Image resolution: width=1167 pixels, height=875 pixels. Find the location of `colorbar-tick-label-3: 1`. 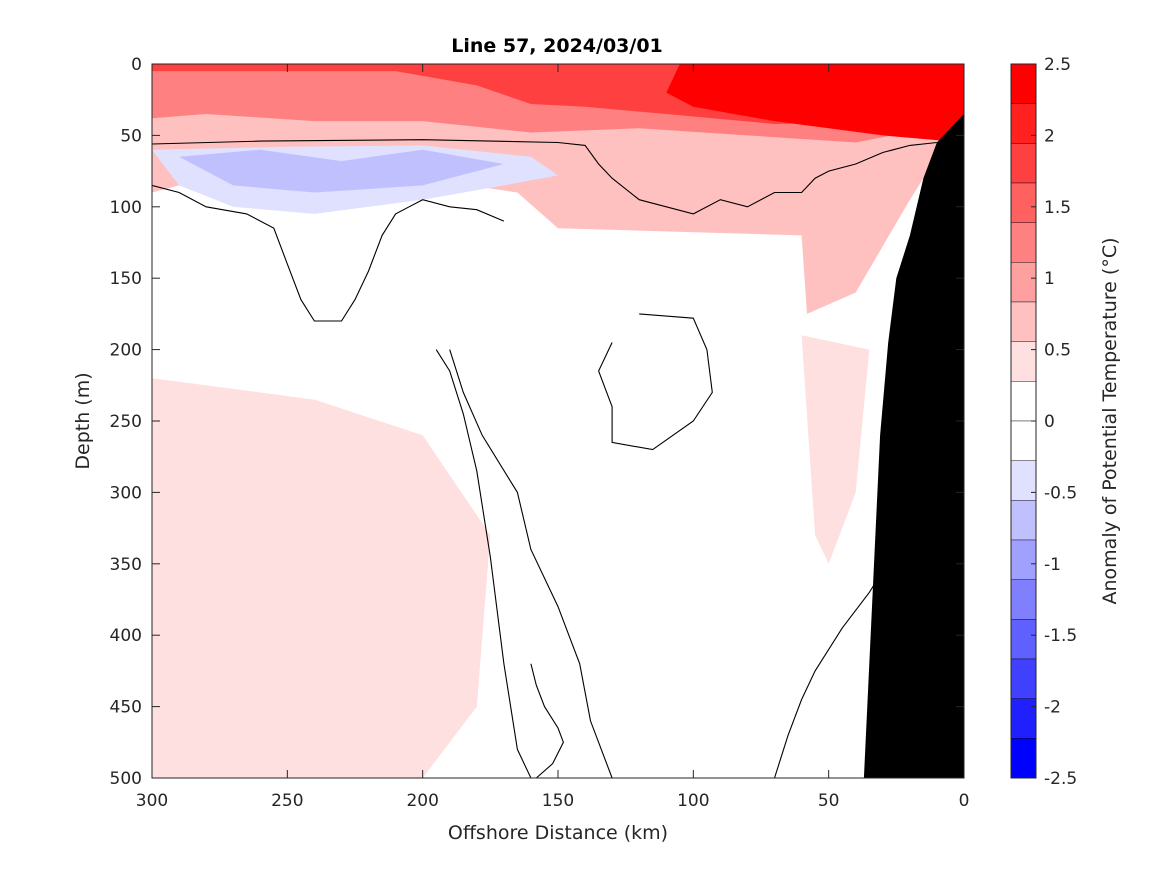

colorbar-tick-label-3: 1 is located at coordinates (1049, 279).